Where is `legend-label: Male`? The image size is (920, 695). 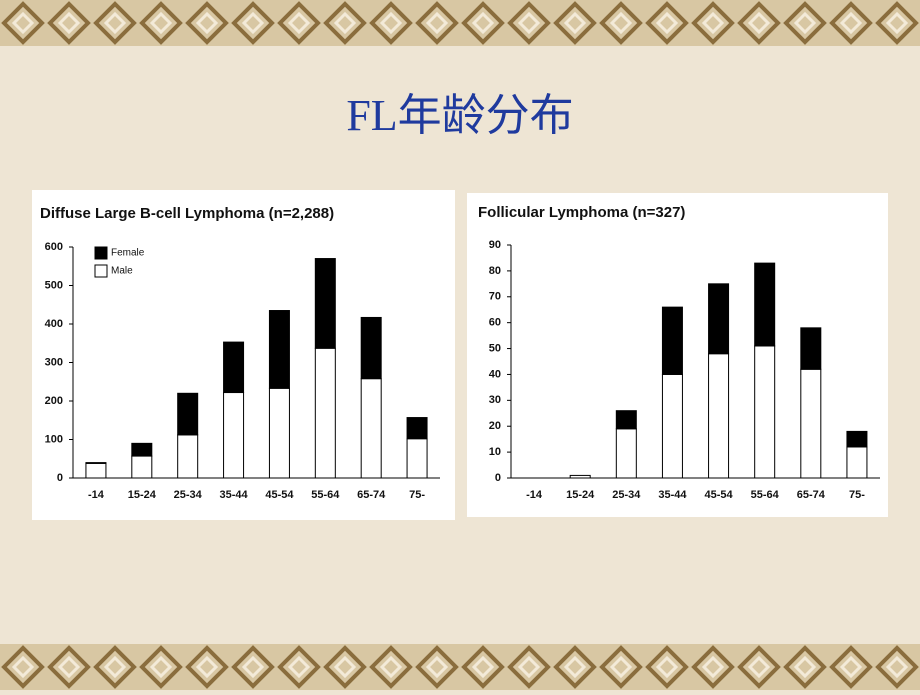 legend-label: Male is located at coordinates (122, 271).